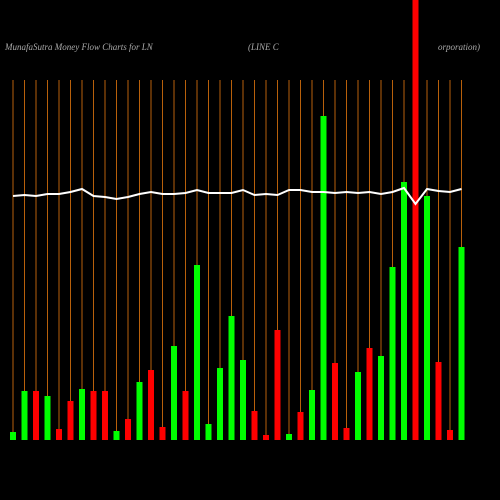  Describe the element at coordinates (79, 47) in the screenshot. I see `chart-title: MunafaSutra Money Flow Charts for LN` at that location.